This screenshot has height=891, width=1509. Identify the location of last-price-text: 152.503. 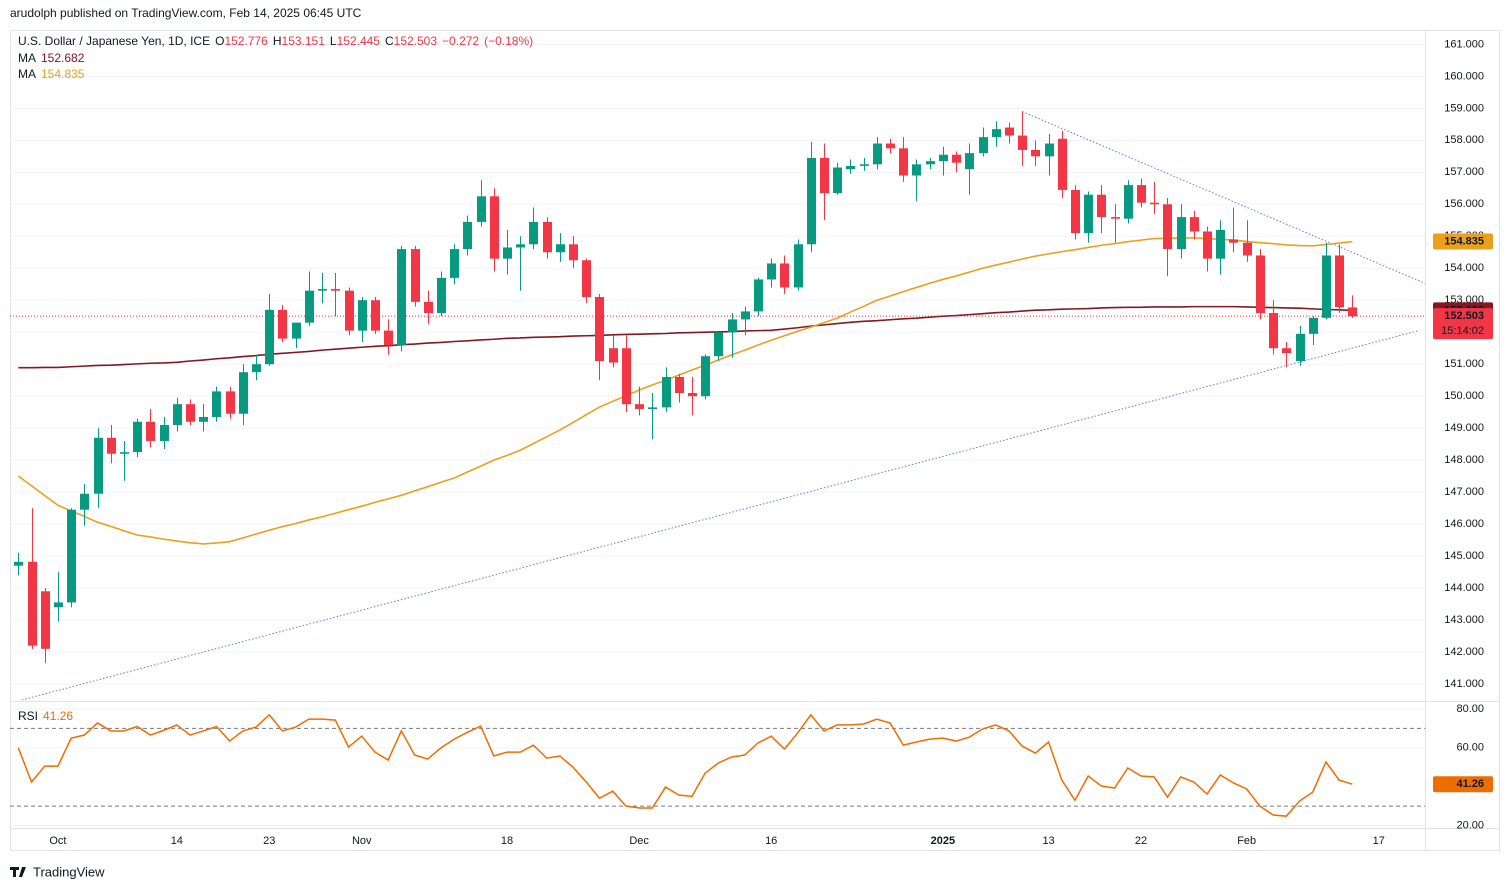
(1464, 316).